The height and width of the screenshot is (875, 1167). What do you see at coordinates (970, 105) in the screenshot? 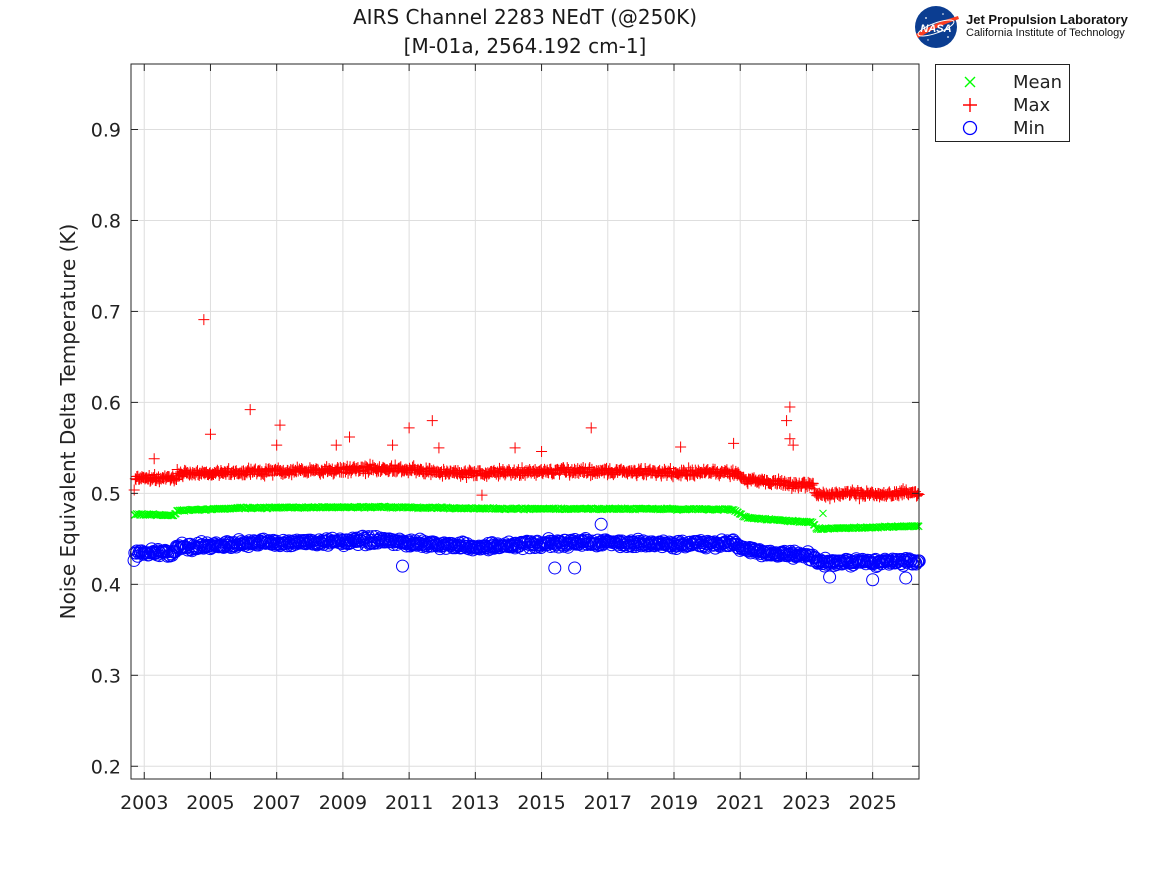
I see `plus-icon` at bounding box center [970, 105].